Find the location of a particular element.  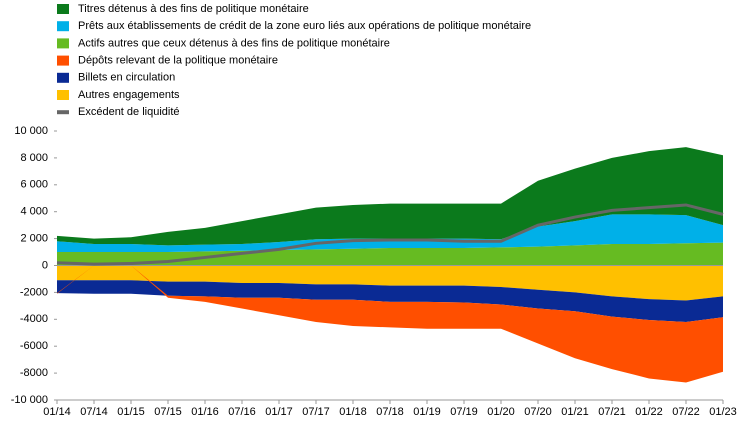

y-tick-label: 0 is located at coordinates (45, 265).